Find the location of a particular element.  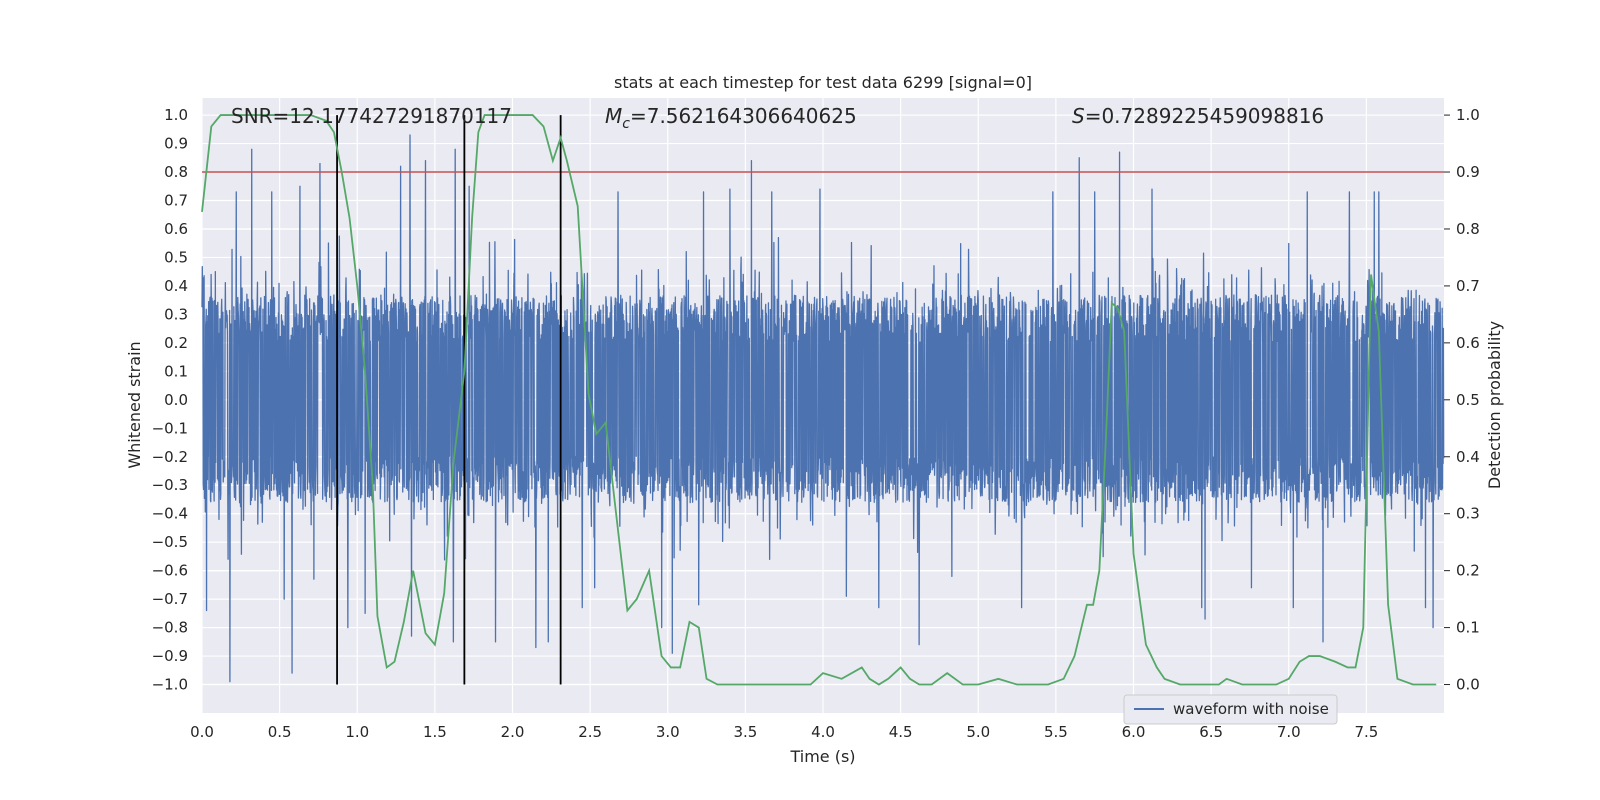

legend: waveform with noise is located at coordinates (1230, 709).